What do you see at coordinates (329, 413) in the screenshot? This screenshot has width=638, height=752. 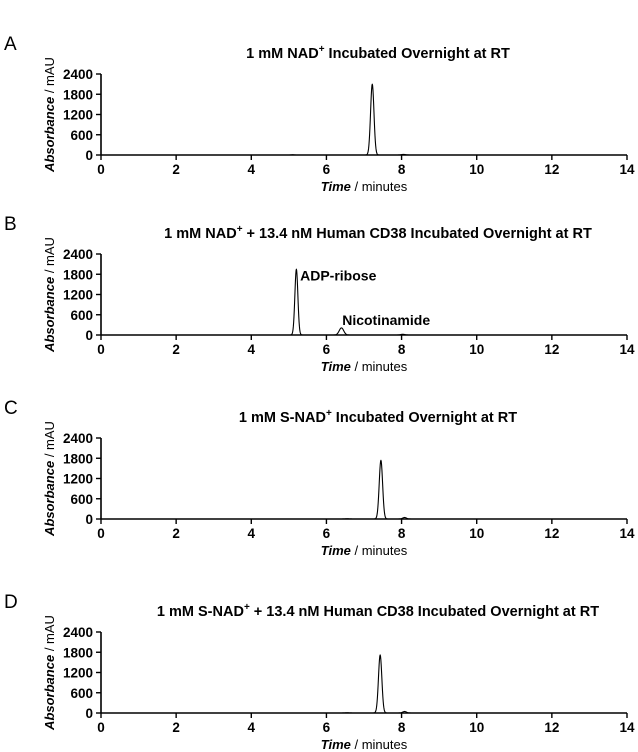 I see `panel-c-title-superscript: +` at bounding box center [329, 413].